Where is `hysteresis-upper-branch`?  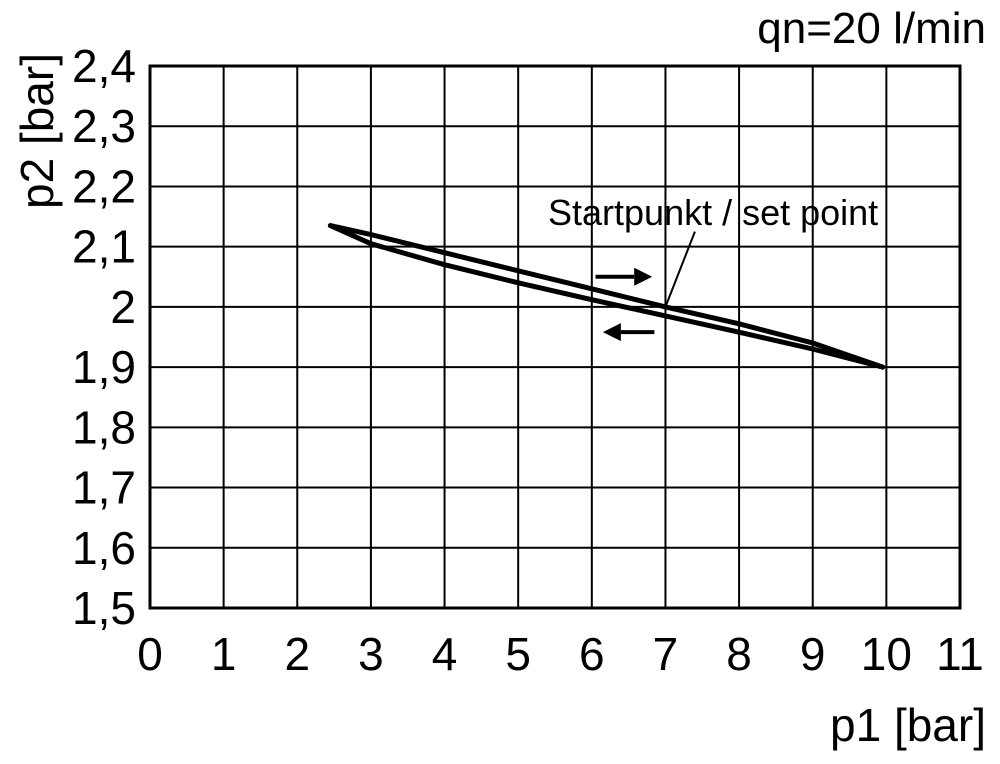
hysteresis-upper-branch is located at coordinates (606, 296).